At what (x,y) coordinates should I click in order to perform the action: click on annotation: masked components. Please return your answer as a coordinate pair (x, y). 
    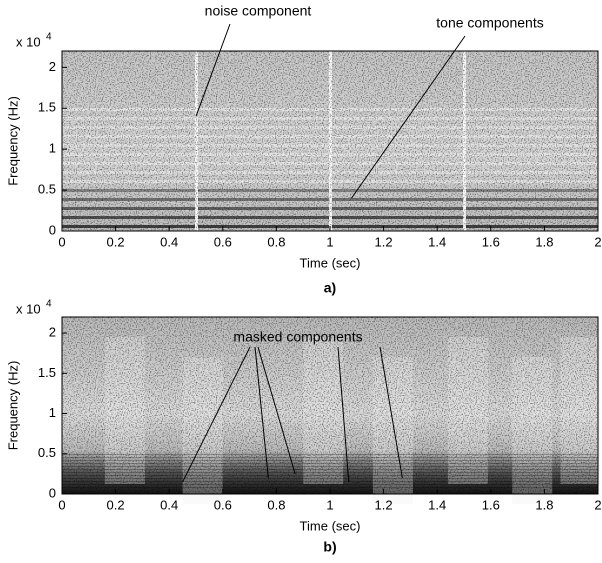
    Looking at the image, I should click on (297, 337).